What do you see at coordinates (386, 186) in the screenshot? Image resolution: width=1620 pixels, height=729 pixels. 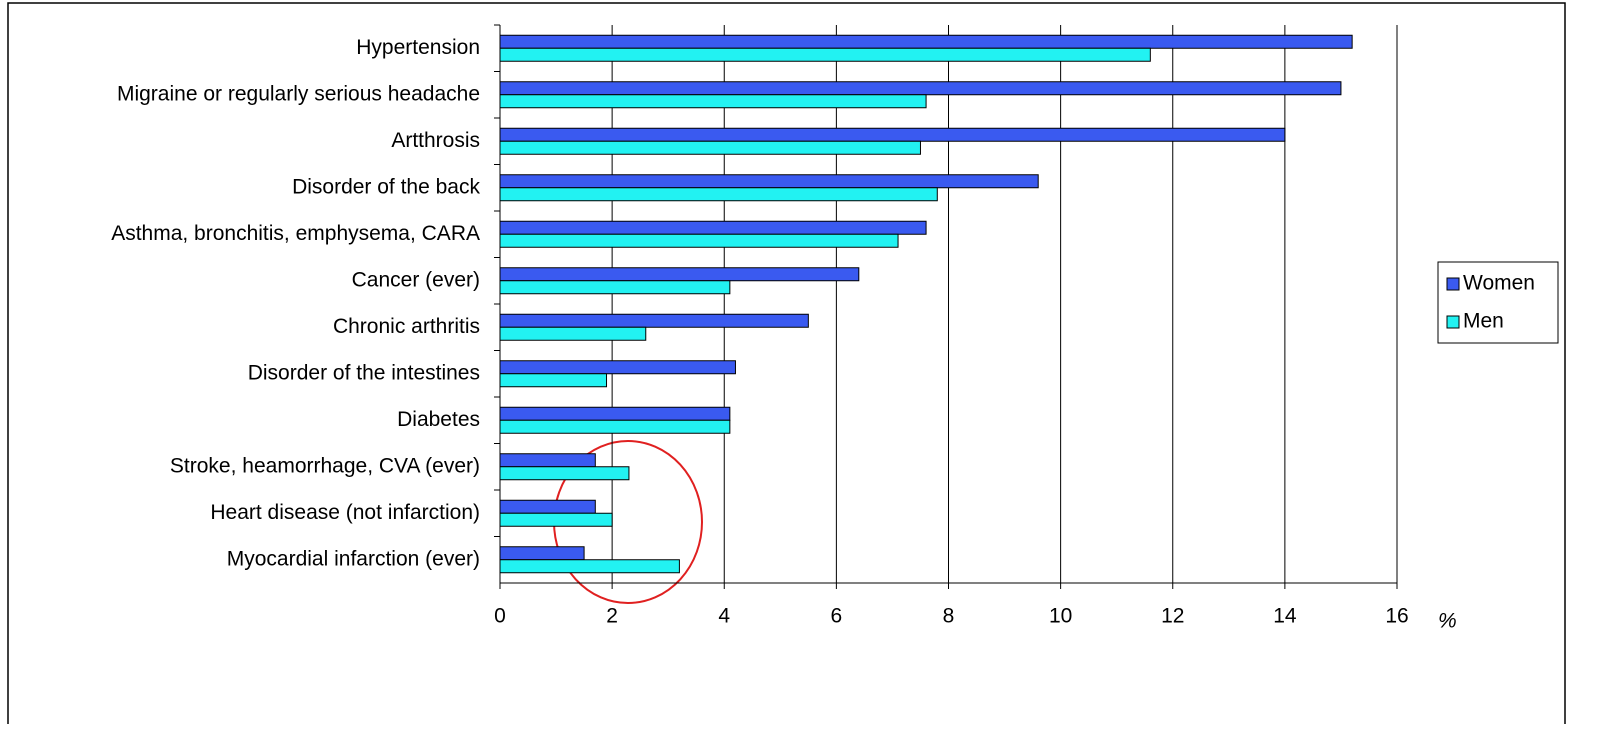 I see `y-tick-label: Disorder of the back` at bounding box center [386, 186].